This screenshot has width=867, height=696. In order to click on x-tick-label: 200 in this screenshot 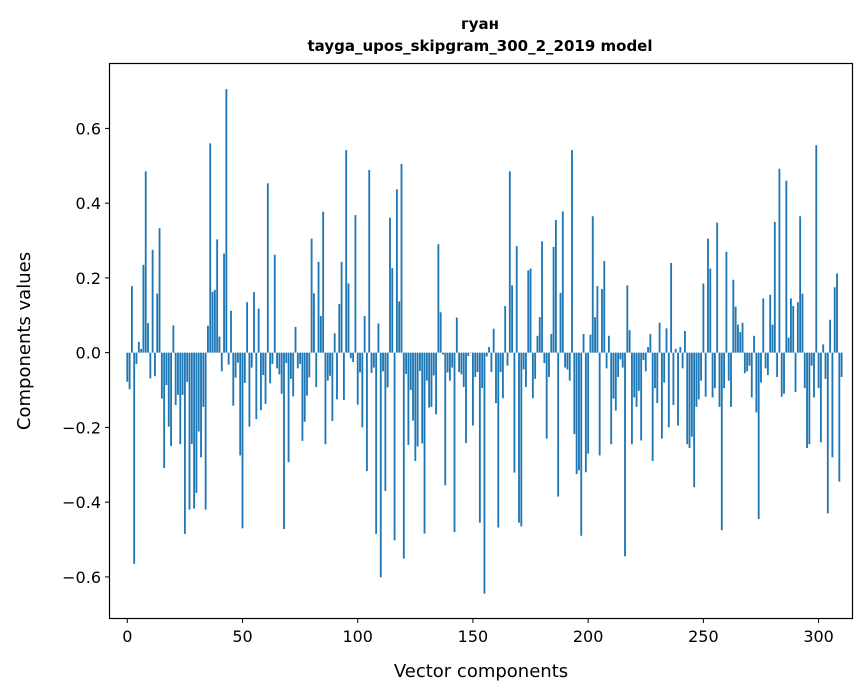, I will do `click(588, 636)`.